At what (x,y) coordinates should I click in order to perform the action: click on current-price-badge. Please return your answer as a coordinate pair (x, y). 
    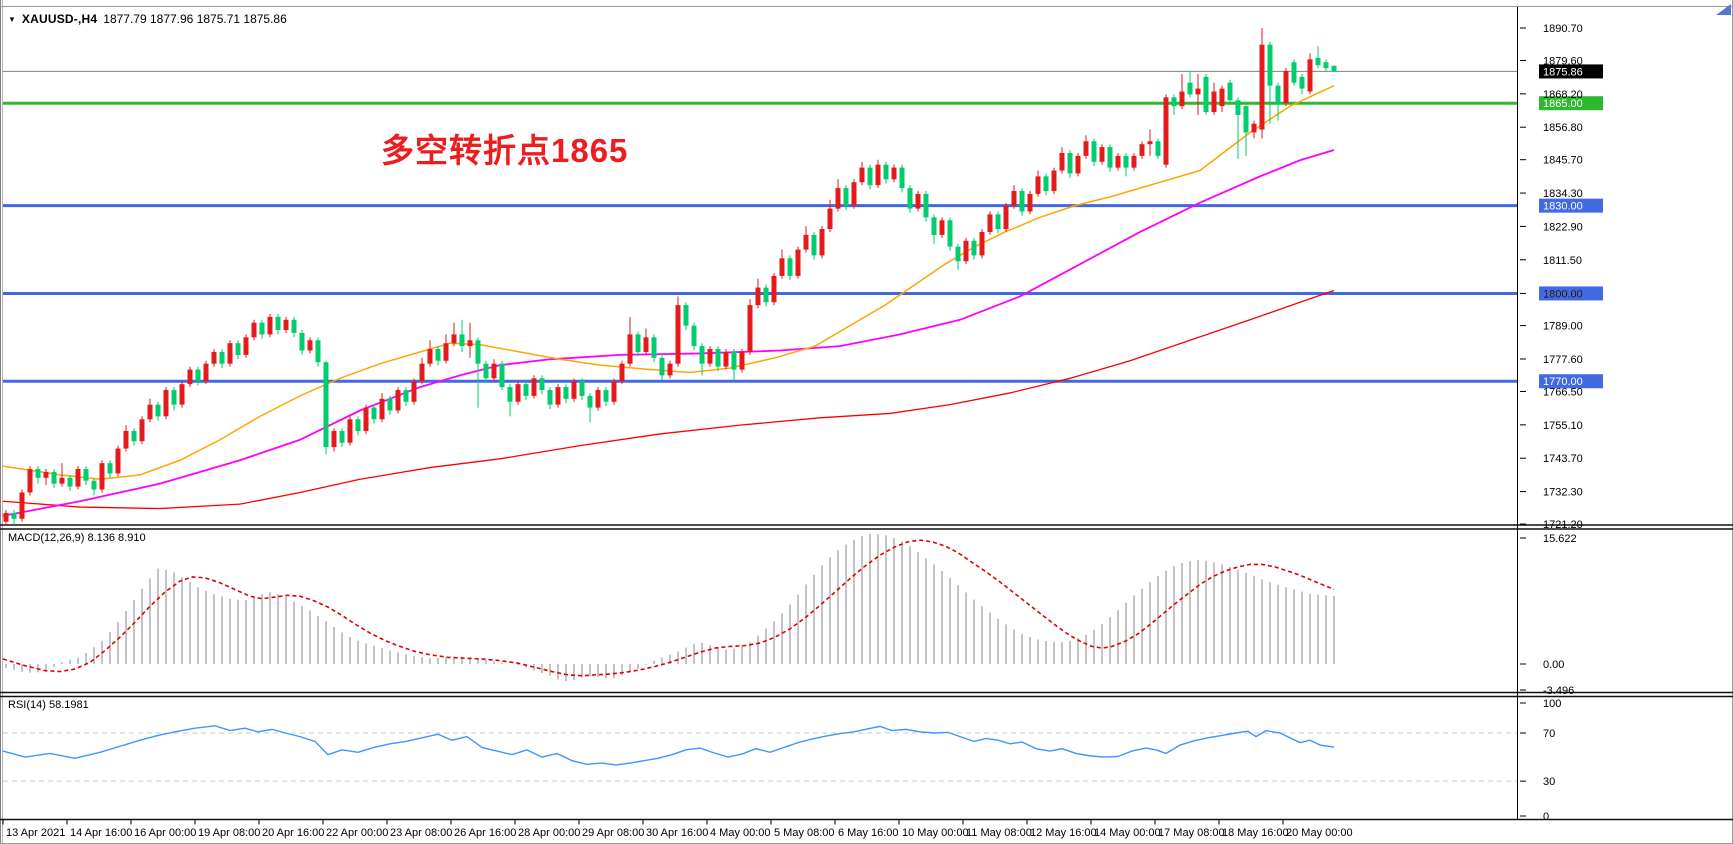
    Looking at the image, I should click on (1571, 71).